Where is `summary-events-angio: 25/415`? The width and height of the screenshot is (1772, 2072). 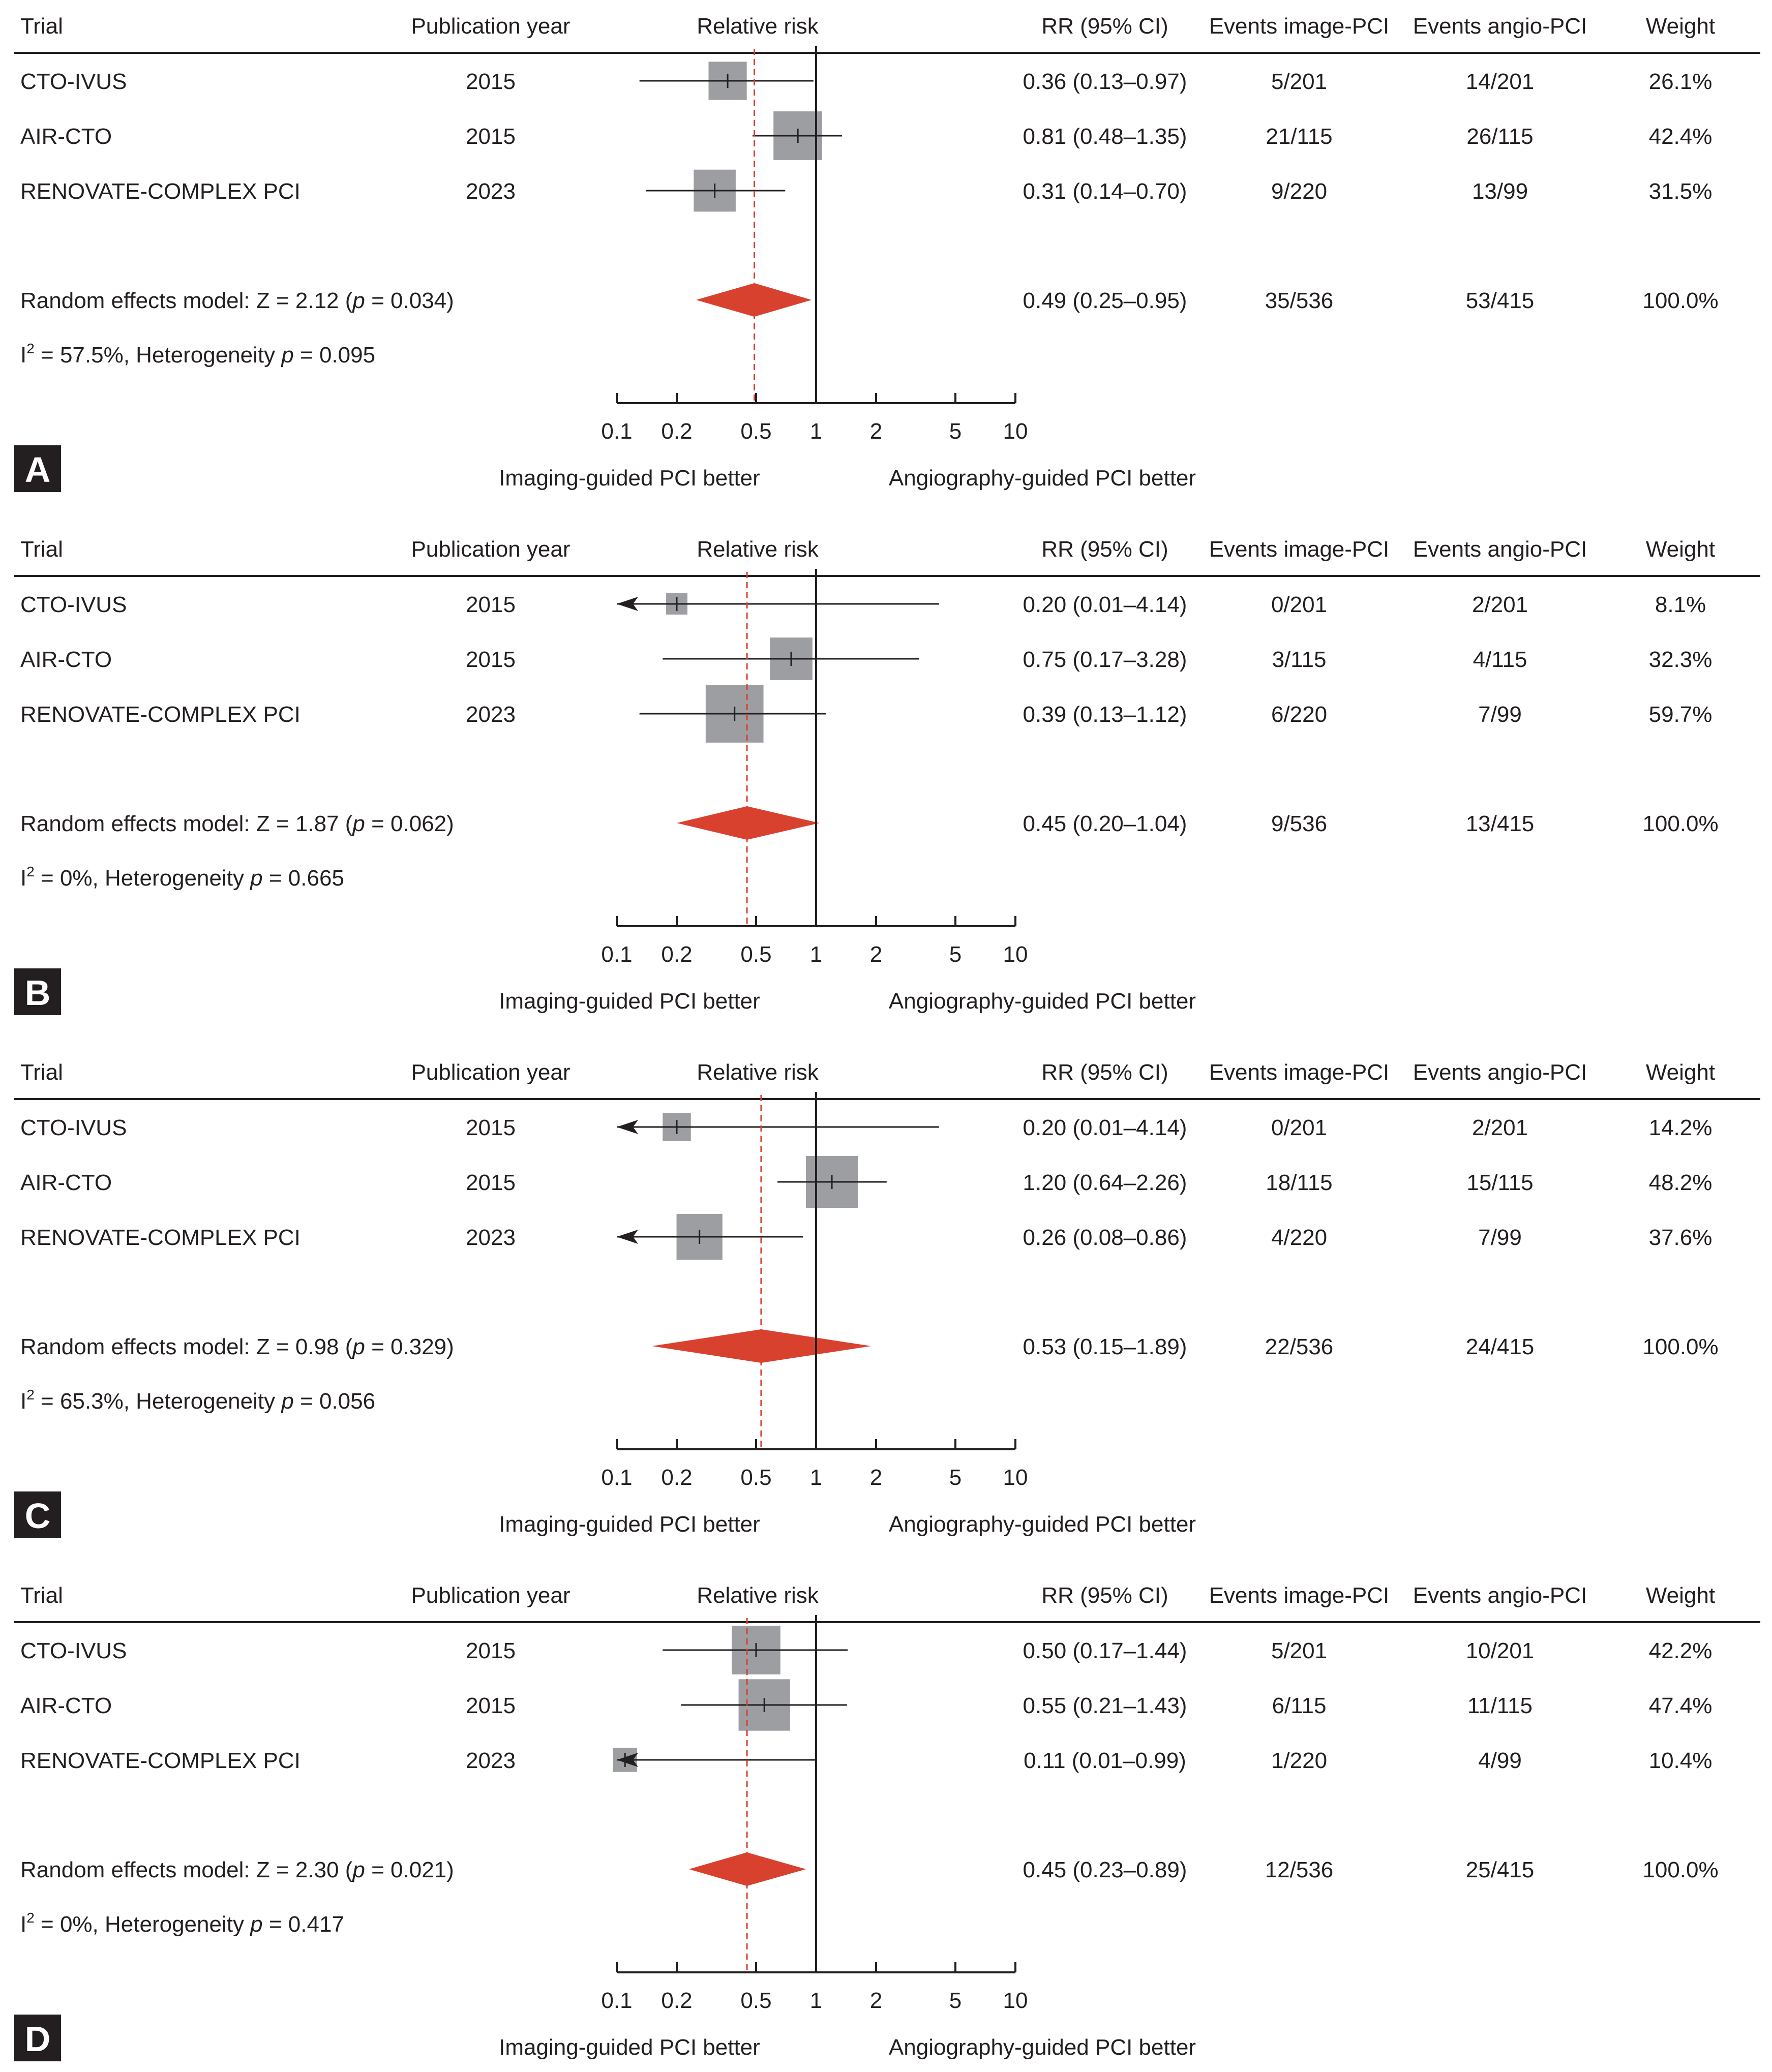 summary-events-angio: 25/415 is located at coordinates (1500, 1869).